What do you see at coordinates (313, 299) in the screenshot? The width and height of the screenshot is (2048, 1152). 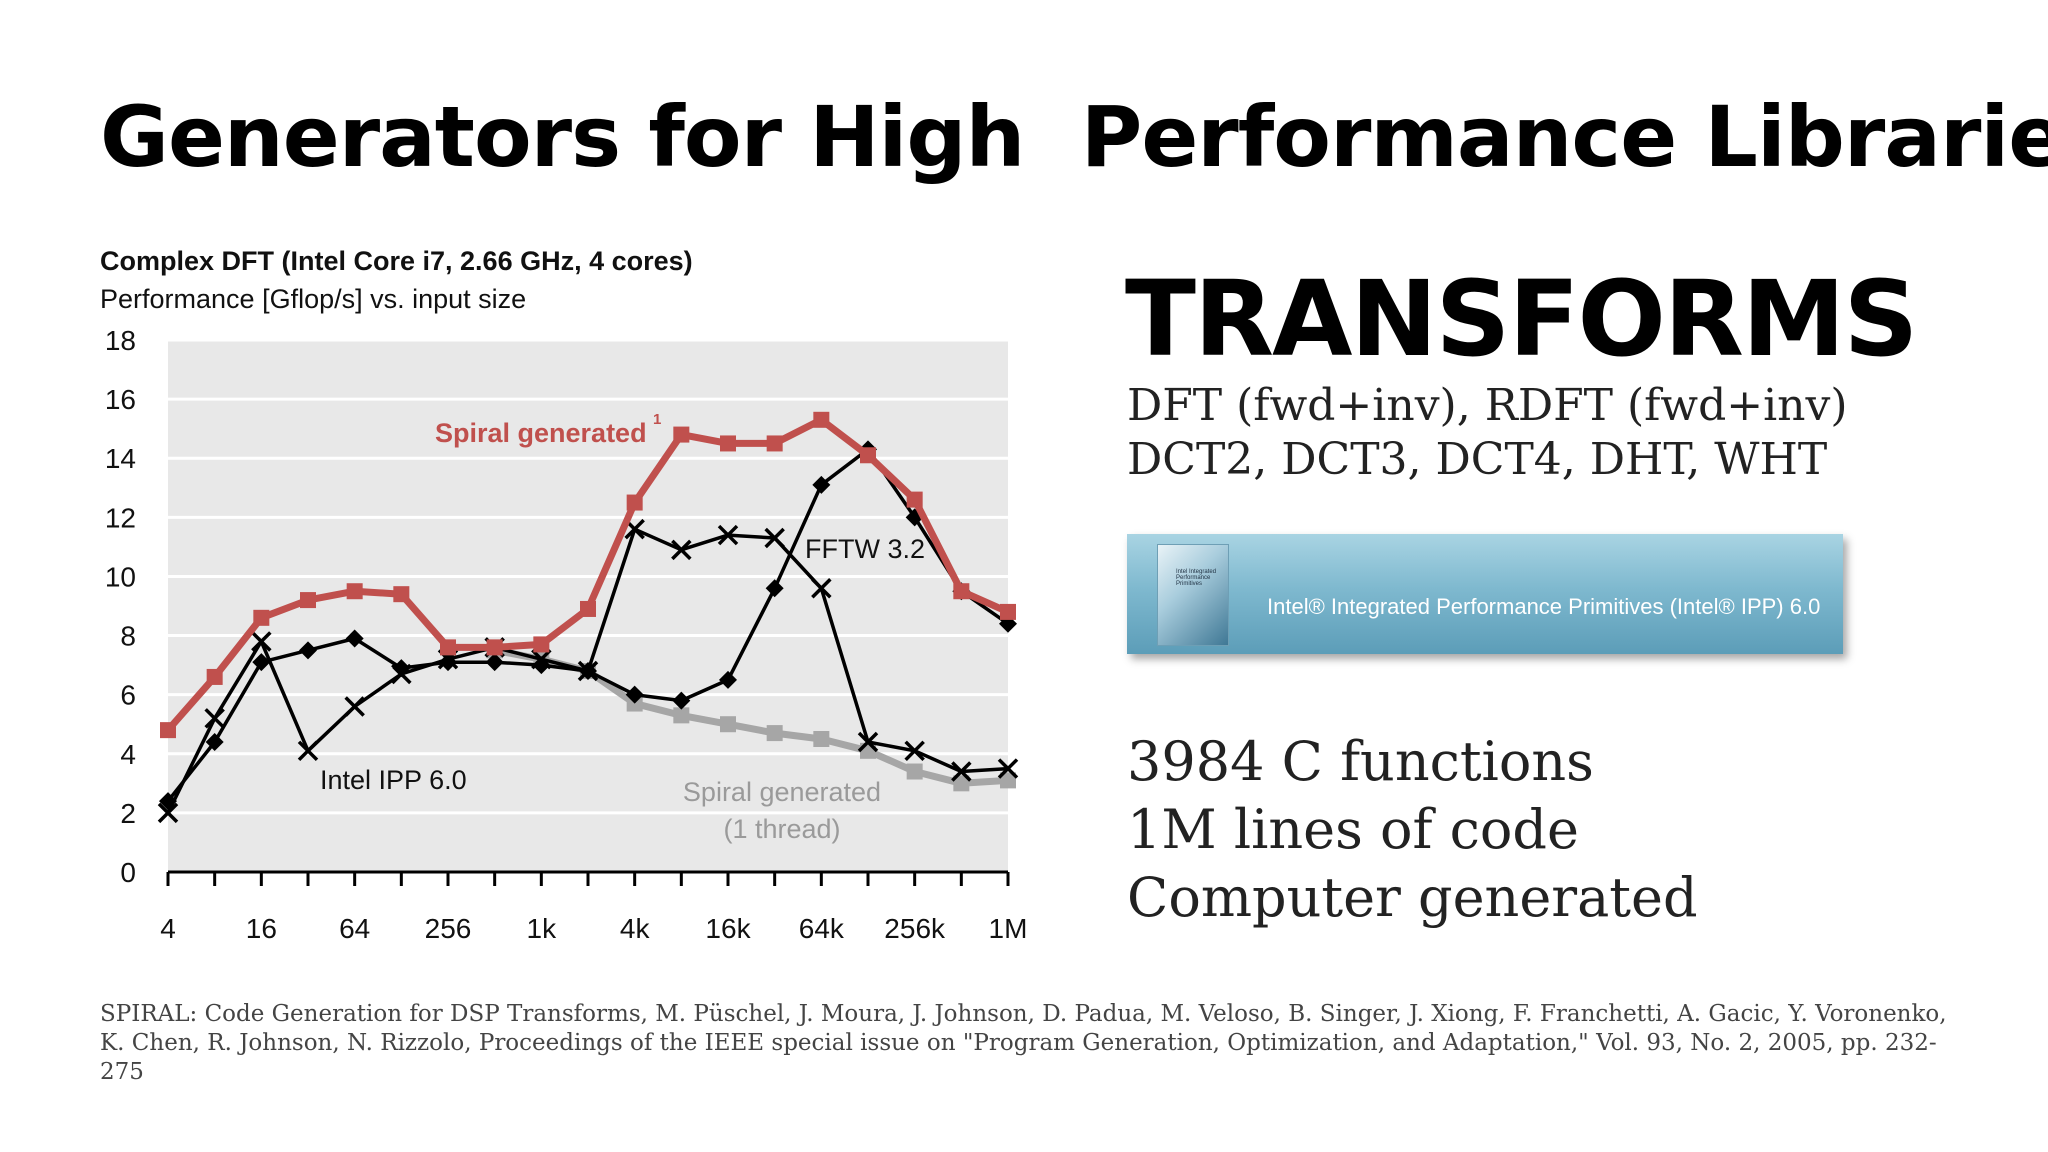 I see `chart-subtitle: Performance [Gflop/s] vs. input size` at bounding box center [313, 299].